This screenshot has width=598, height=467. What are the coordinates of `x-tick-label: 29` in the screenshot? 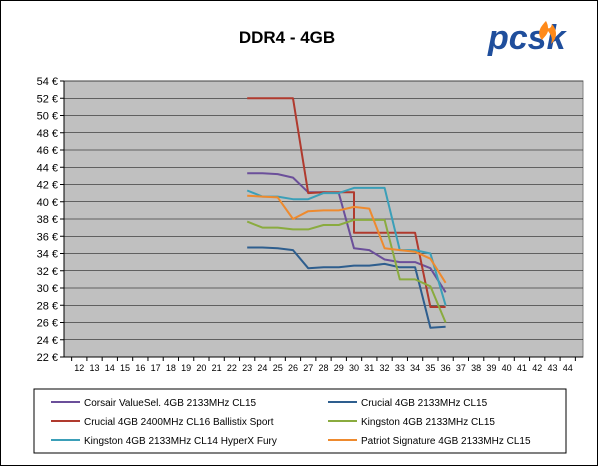 It's located at (339, 368).